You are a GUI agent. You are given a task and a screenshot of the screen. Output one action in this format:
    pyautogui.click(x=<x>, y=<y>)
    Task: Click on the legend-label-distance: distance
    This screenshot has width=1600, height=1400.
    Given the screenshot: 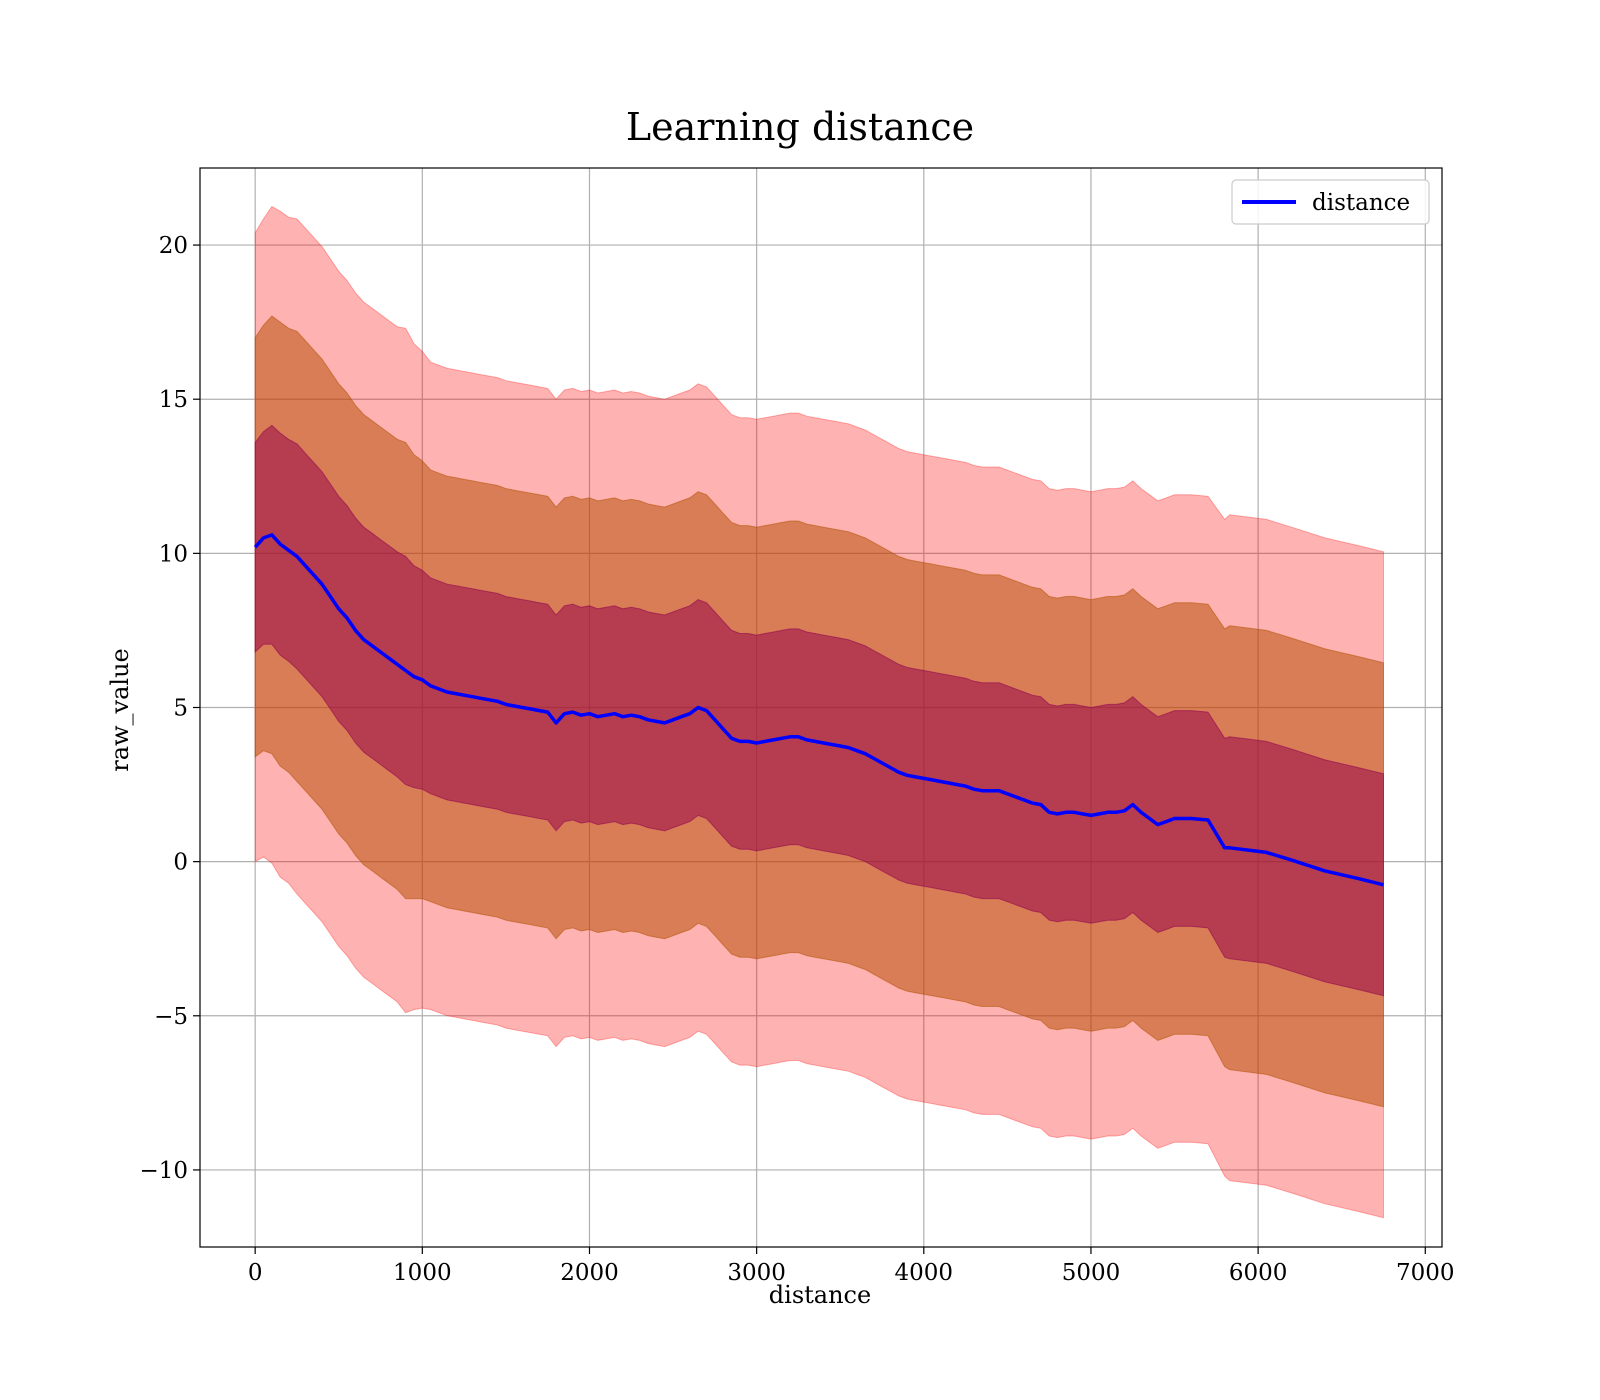 What is the action you would take?
    pyautogui.click(x=1361, y=203)
    